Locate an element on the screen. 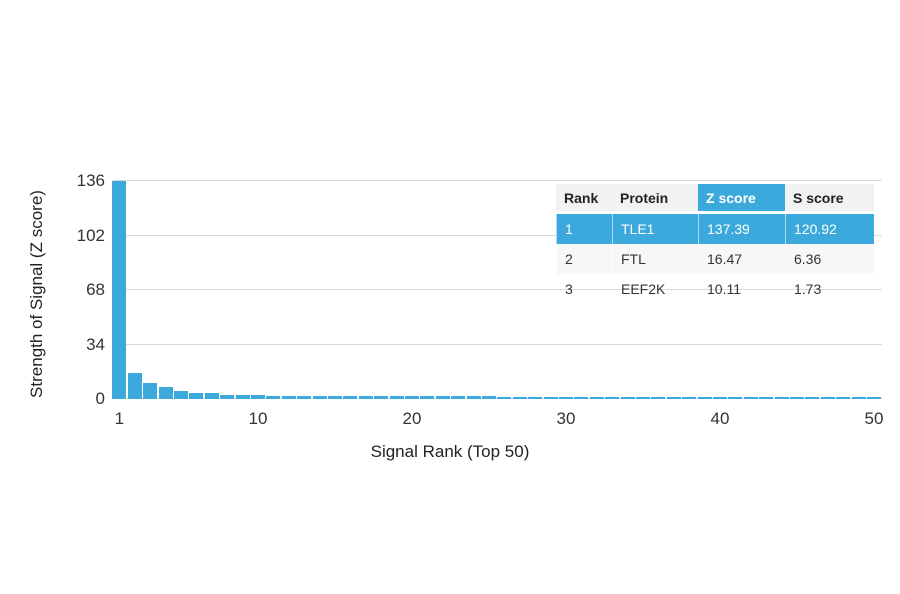 The height and width of the screenshot is (594, 900). cell-rank: 2 is located at coordinates (584, 259).